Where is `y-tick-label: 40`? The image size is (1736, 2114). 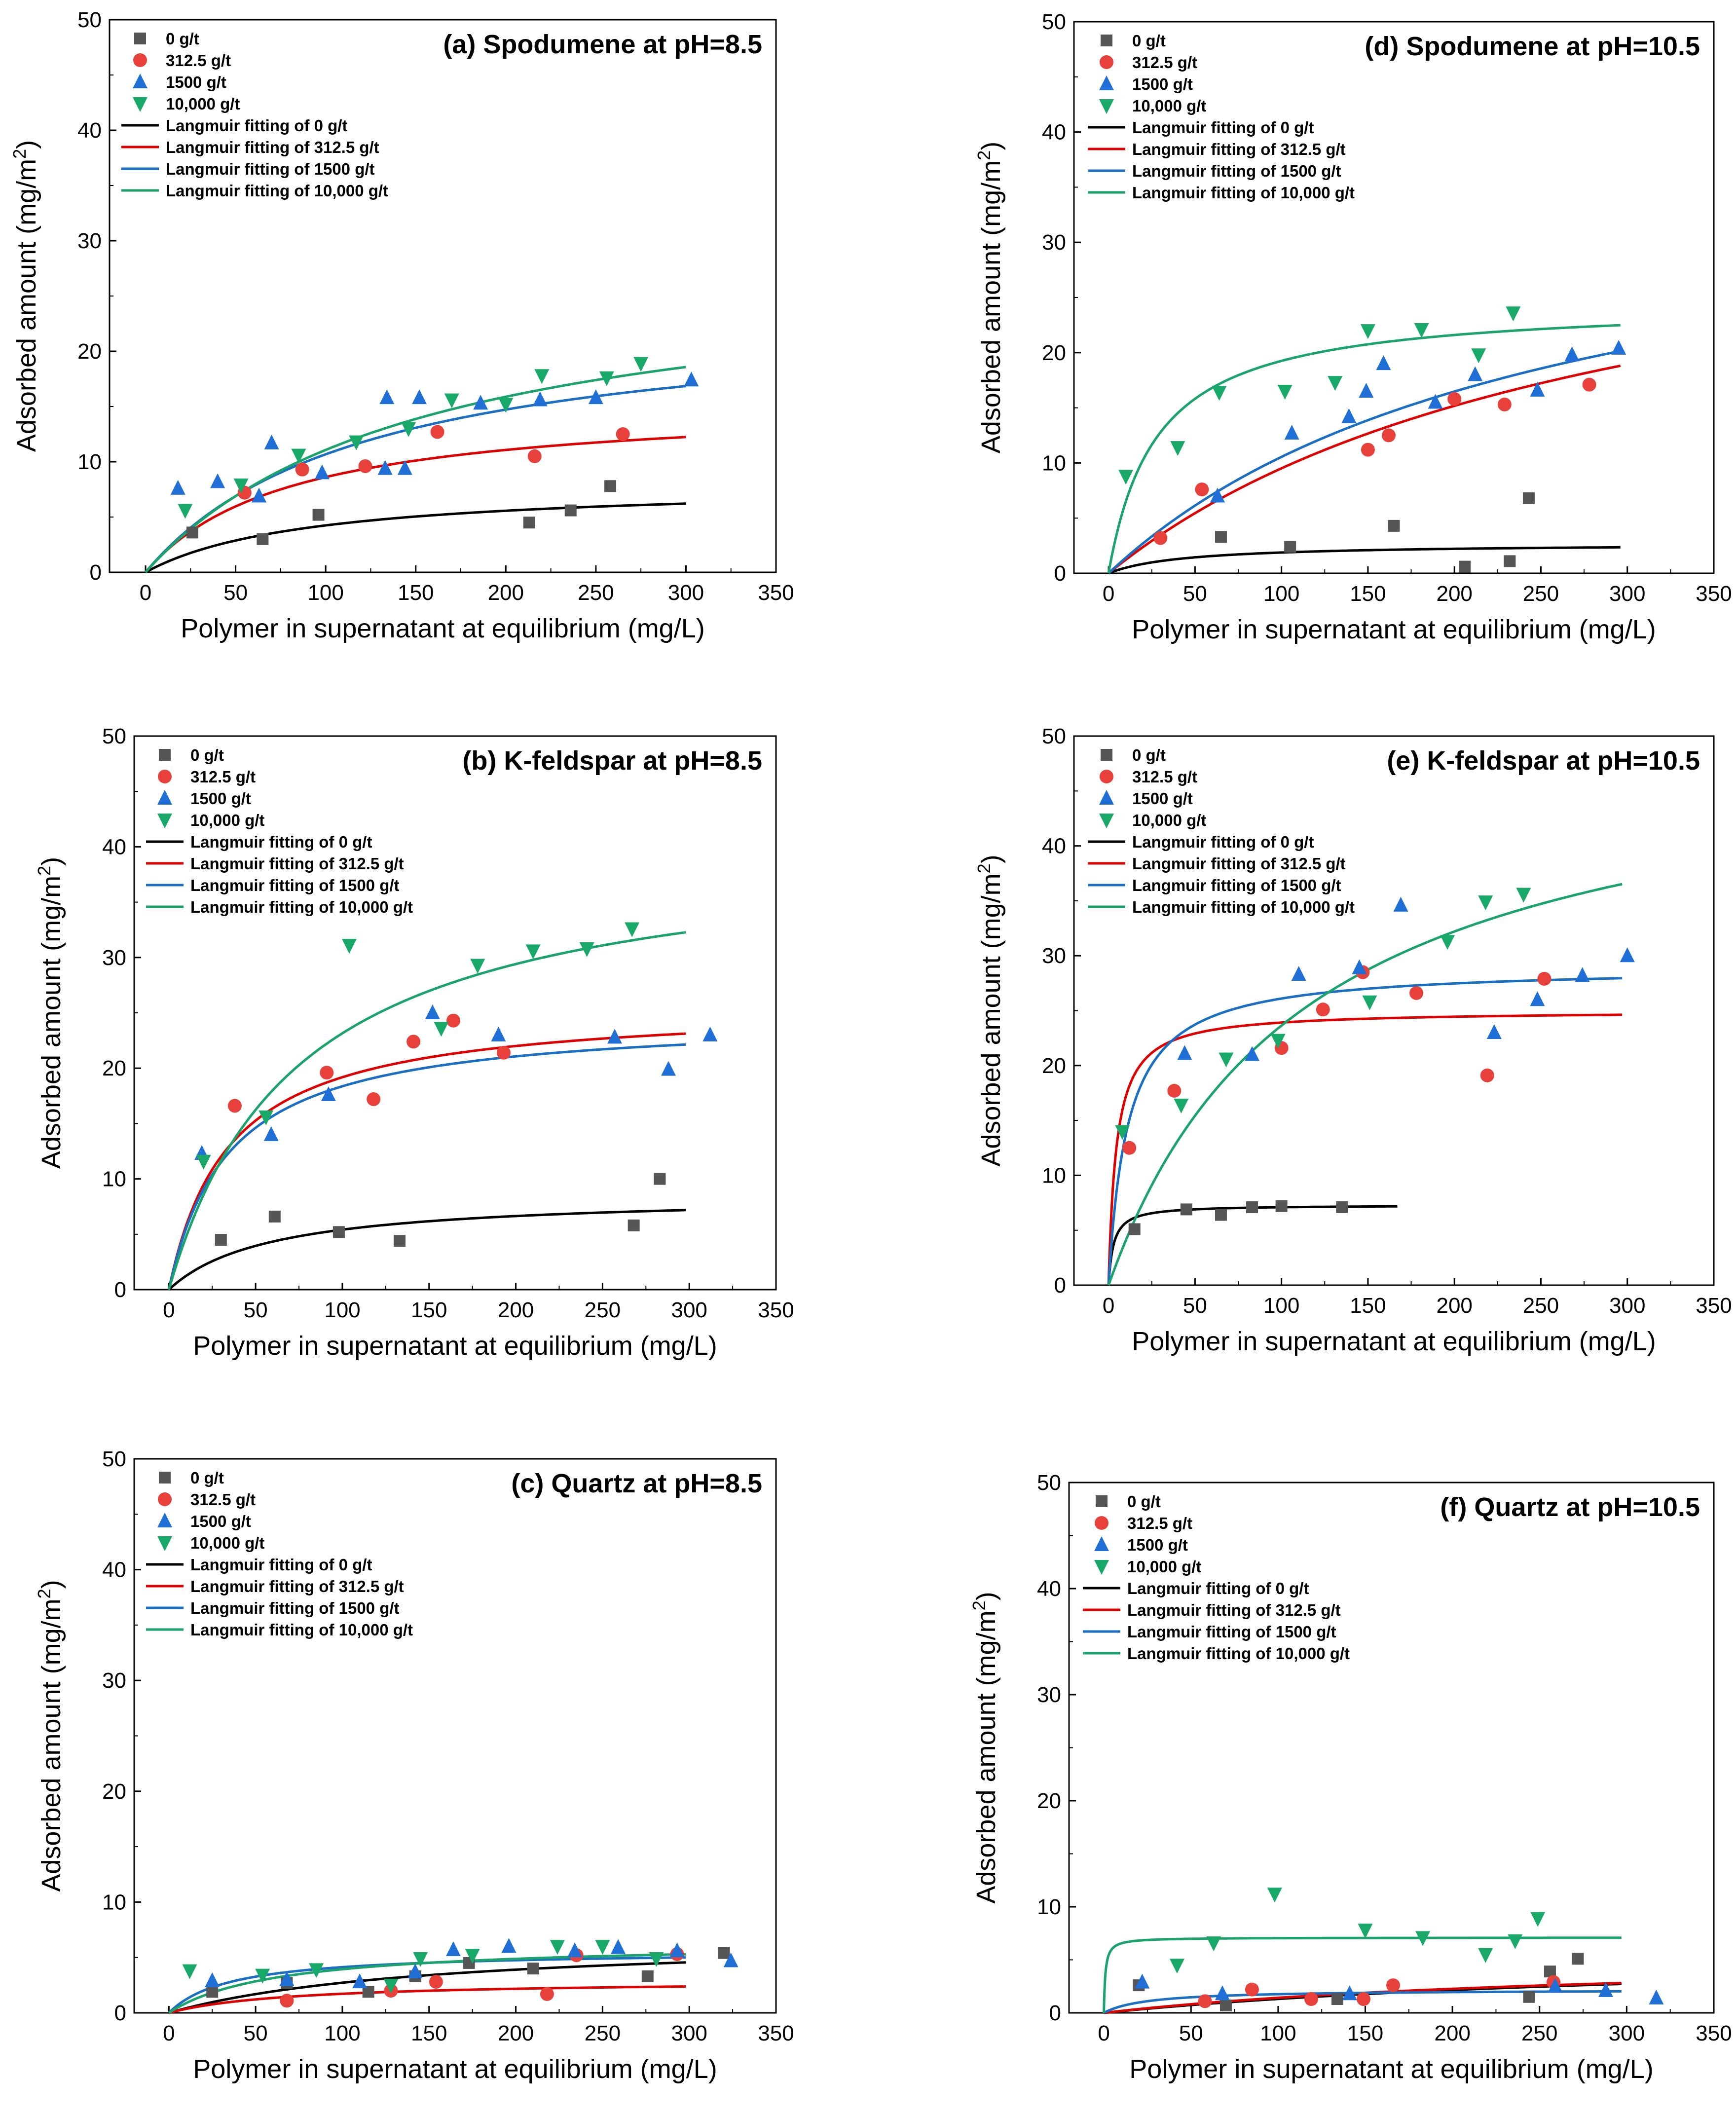
y-tick-label: 40 is located at coordinates (1054, 132).